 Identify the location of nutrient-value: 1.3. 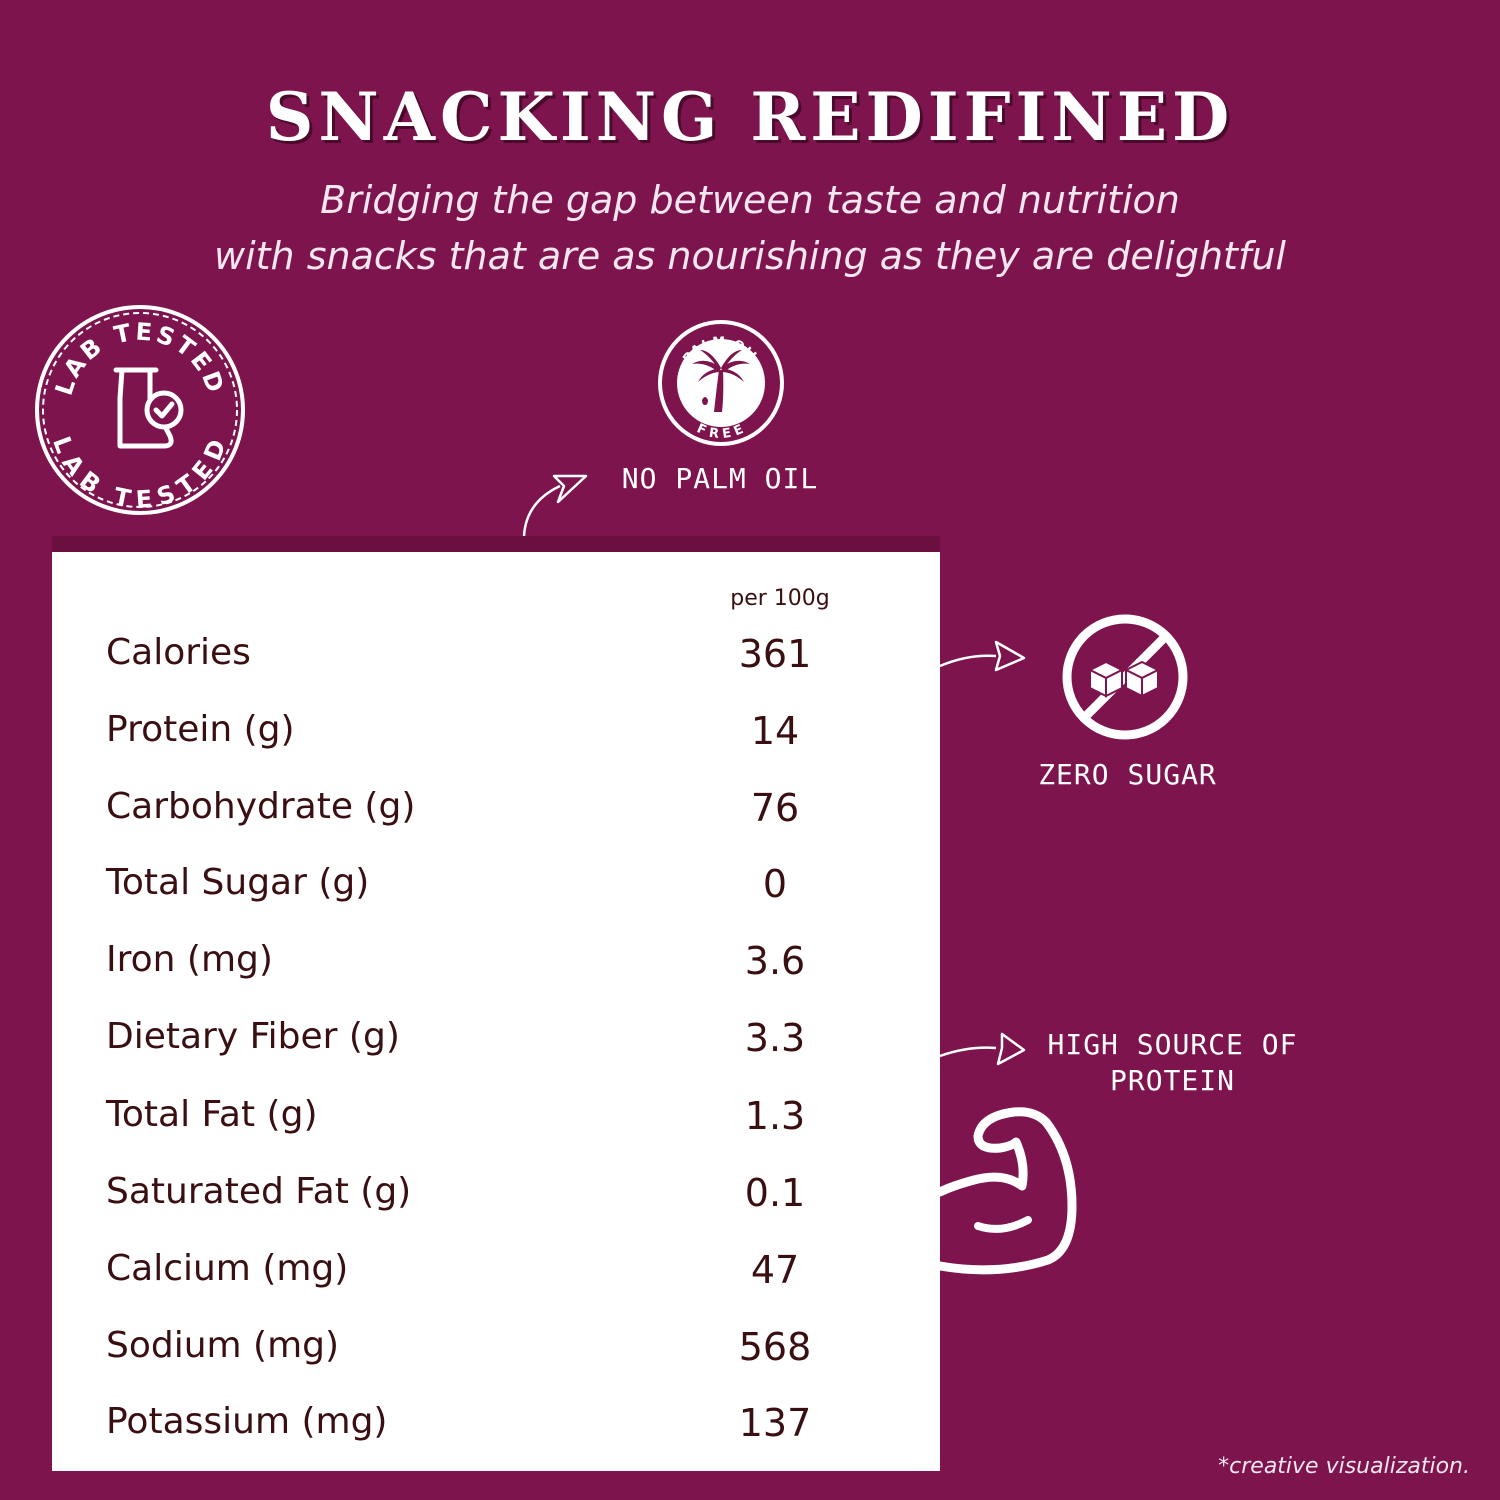
(775, 1116).